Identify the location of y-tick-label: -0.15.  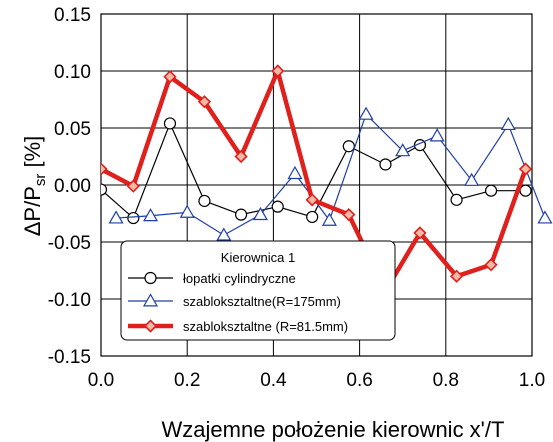
(69, 357).